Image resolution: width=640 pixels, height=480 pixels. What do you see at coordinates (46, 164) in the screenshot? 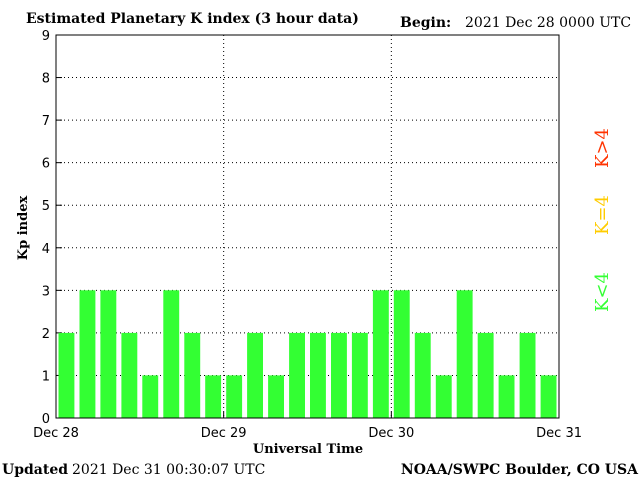
I see `y-tick-label: 6` at bounding box center [46, 164].